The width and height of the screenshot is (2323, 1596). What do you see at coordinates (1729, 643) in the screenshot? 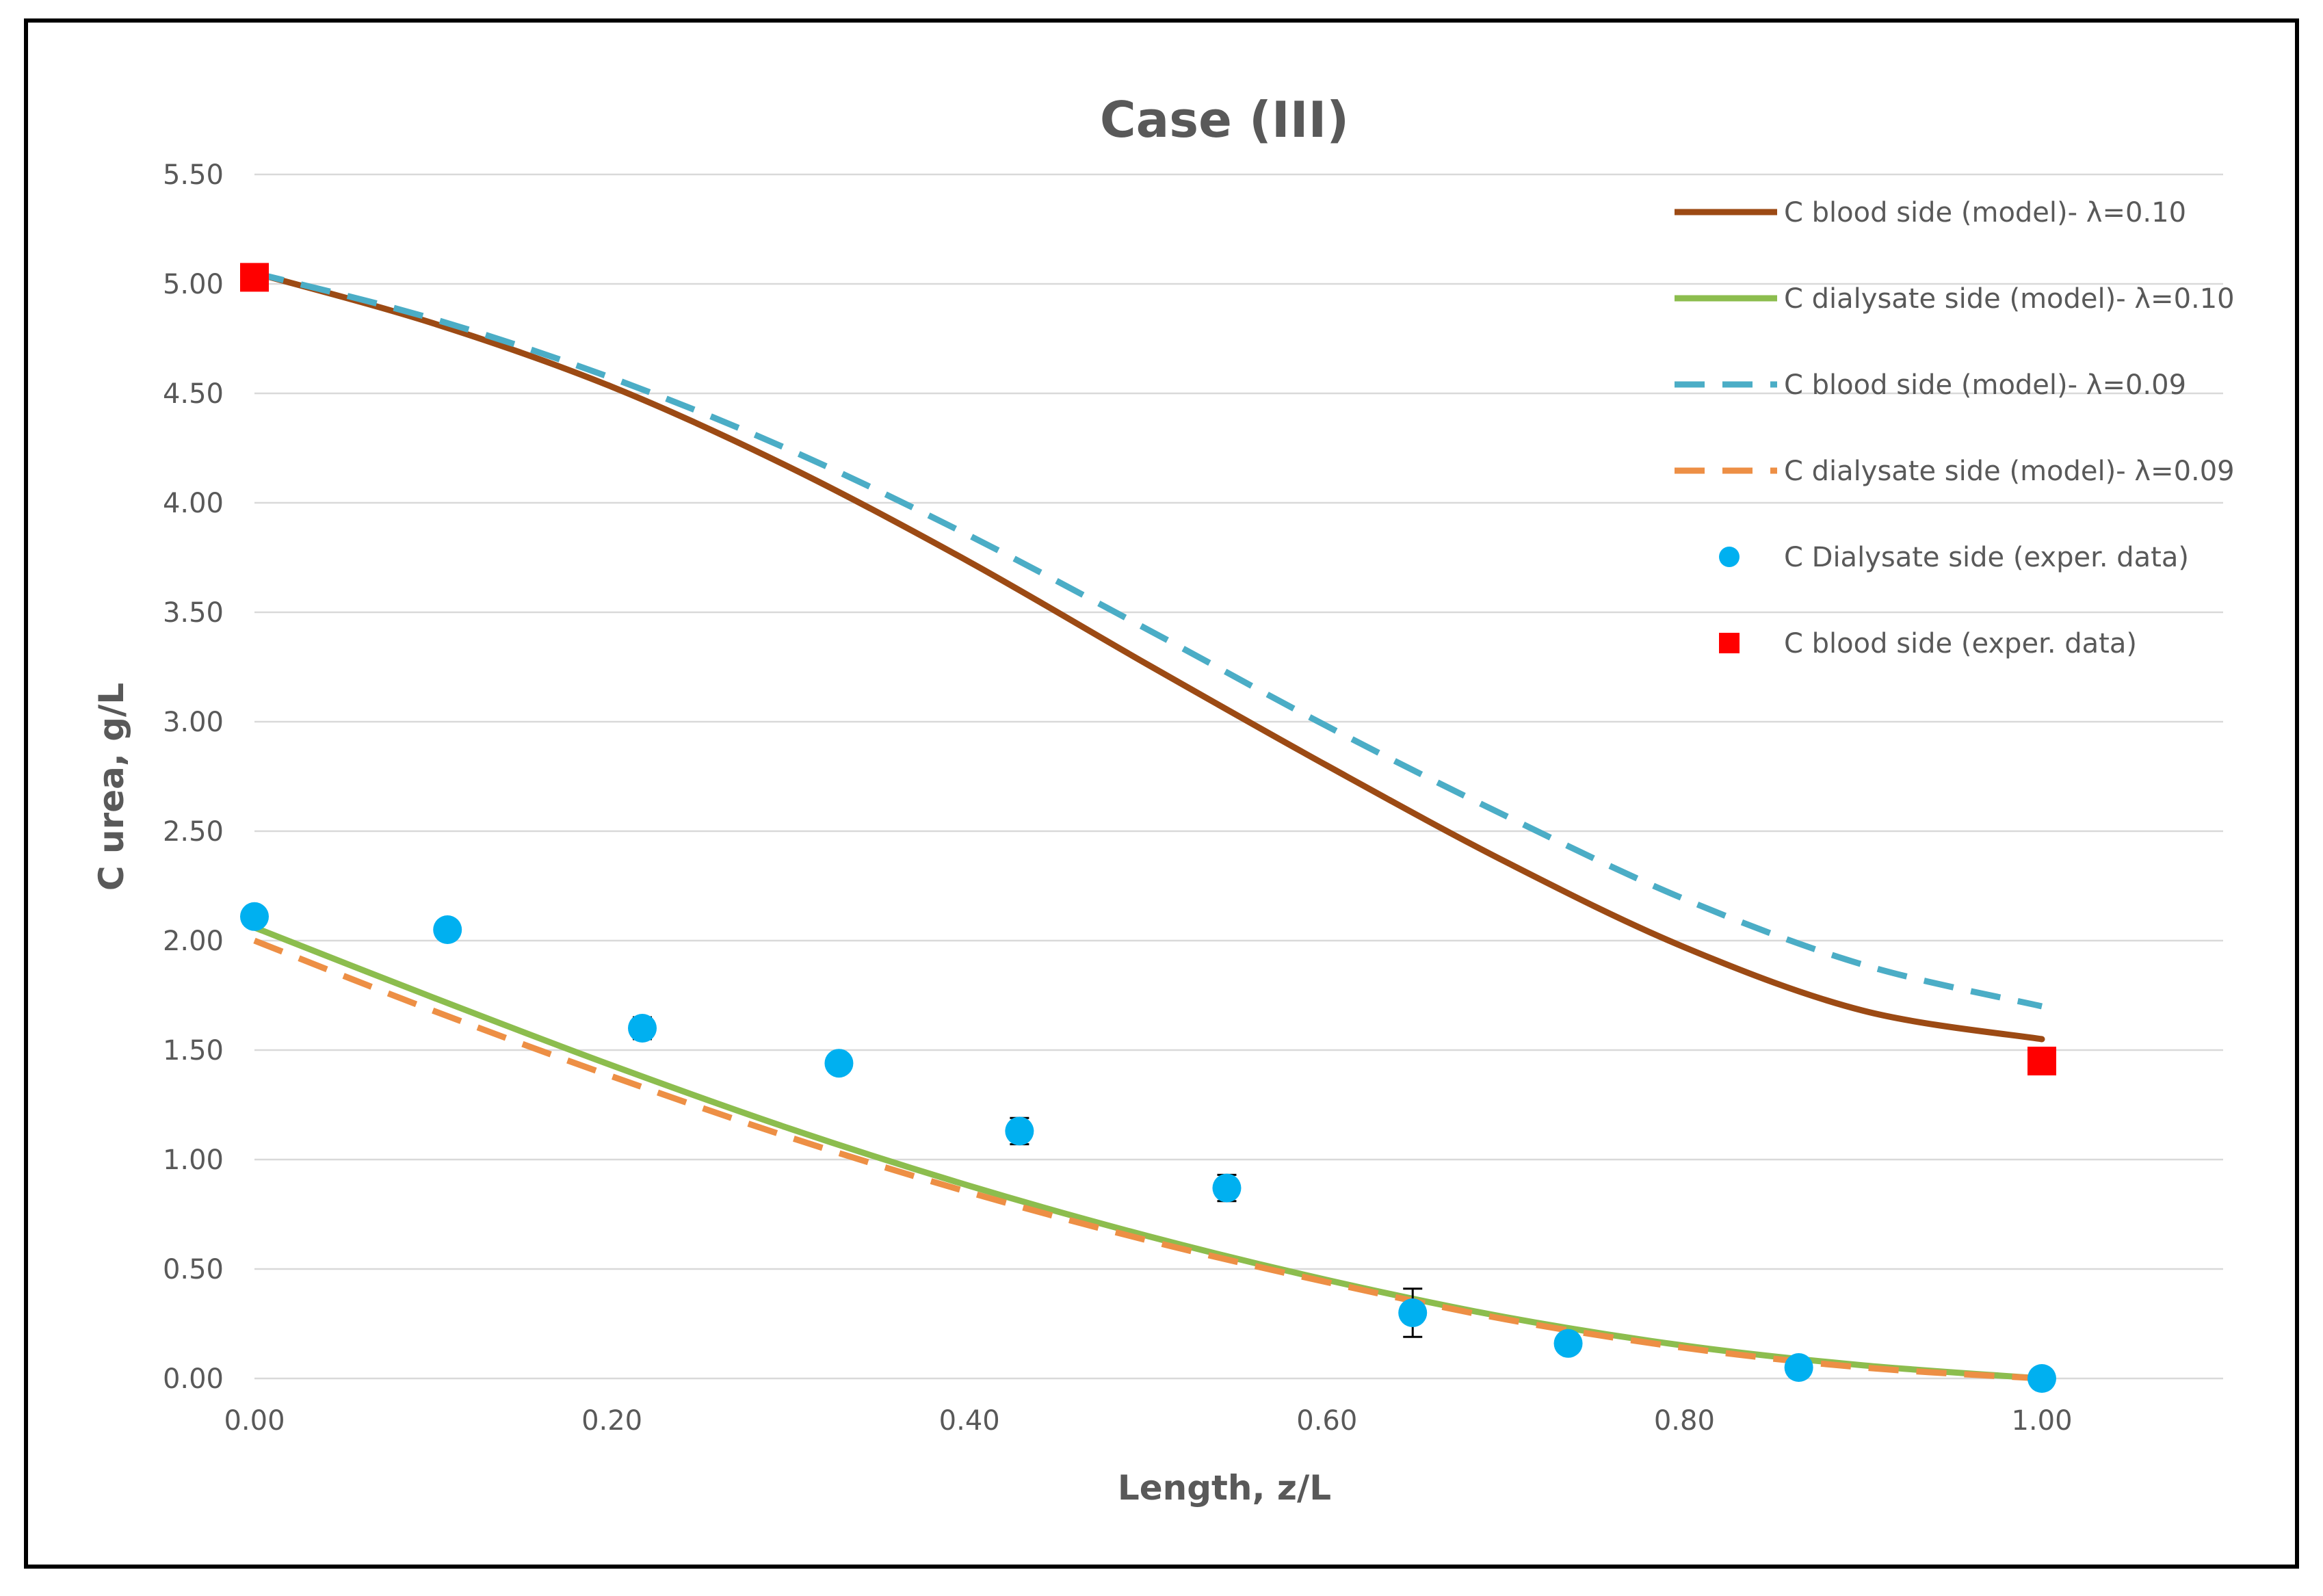
I see `legend-blood-exper-swatch` at bounding box center [1729, 643].